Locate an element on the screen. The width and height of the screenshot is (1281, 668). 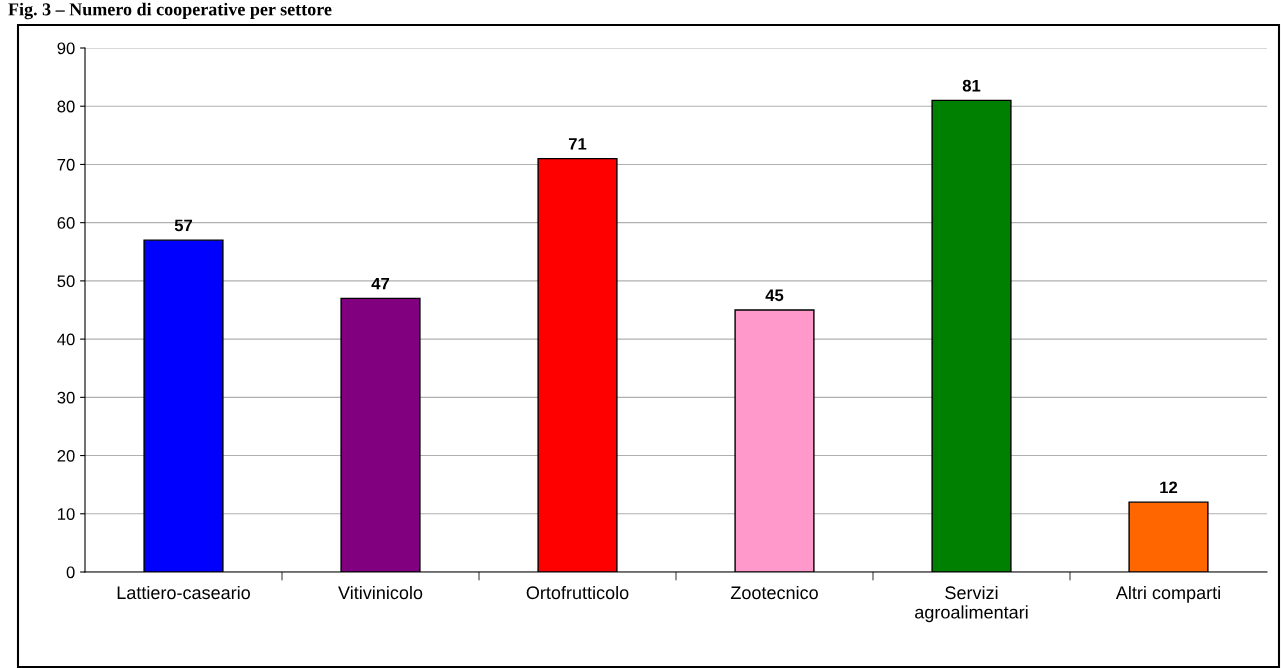
y-tick-label: 10 is located at coordinates (66, 514).